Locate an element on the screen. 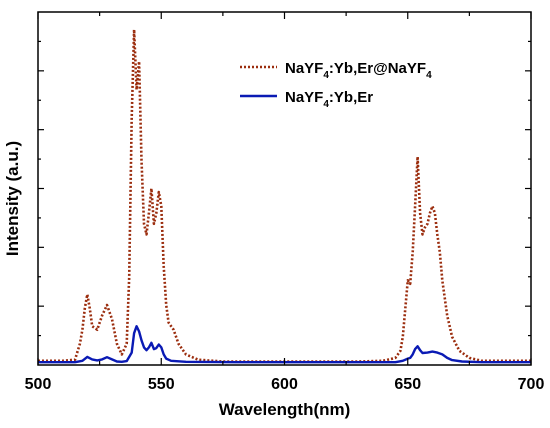 The width and height of the screenshot is (550, 428). x-tick-label-500: 500 is located at coordinates (38, 384).